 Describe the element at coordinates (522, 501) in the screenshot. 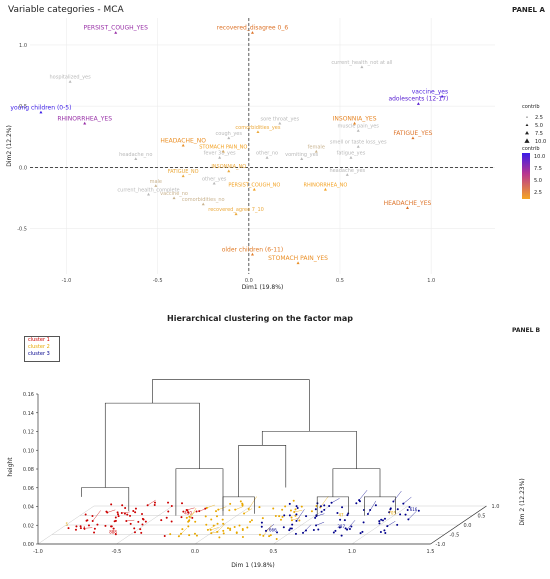

I see `y-axis-label: Dim 2 (12.23%)` at that location.